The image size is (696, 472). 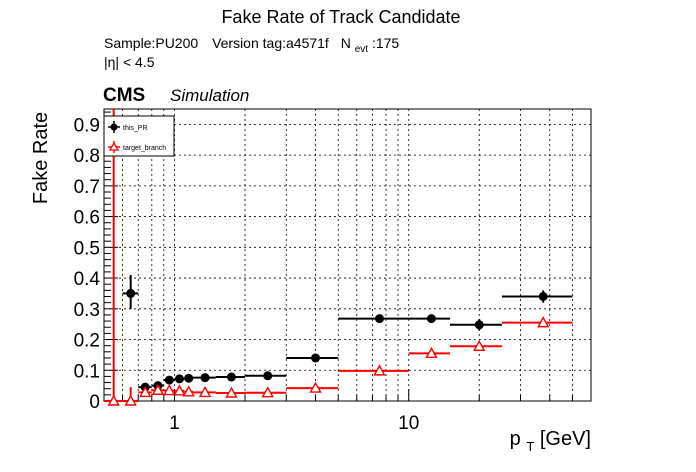 What do you see at coordinates (151, 43) in the screenshot?
I see `sample-label: Sample:PU200` at bounding box center [151, 43].